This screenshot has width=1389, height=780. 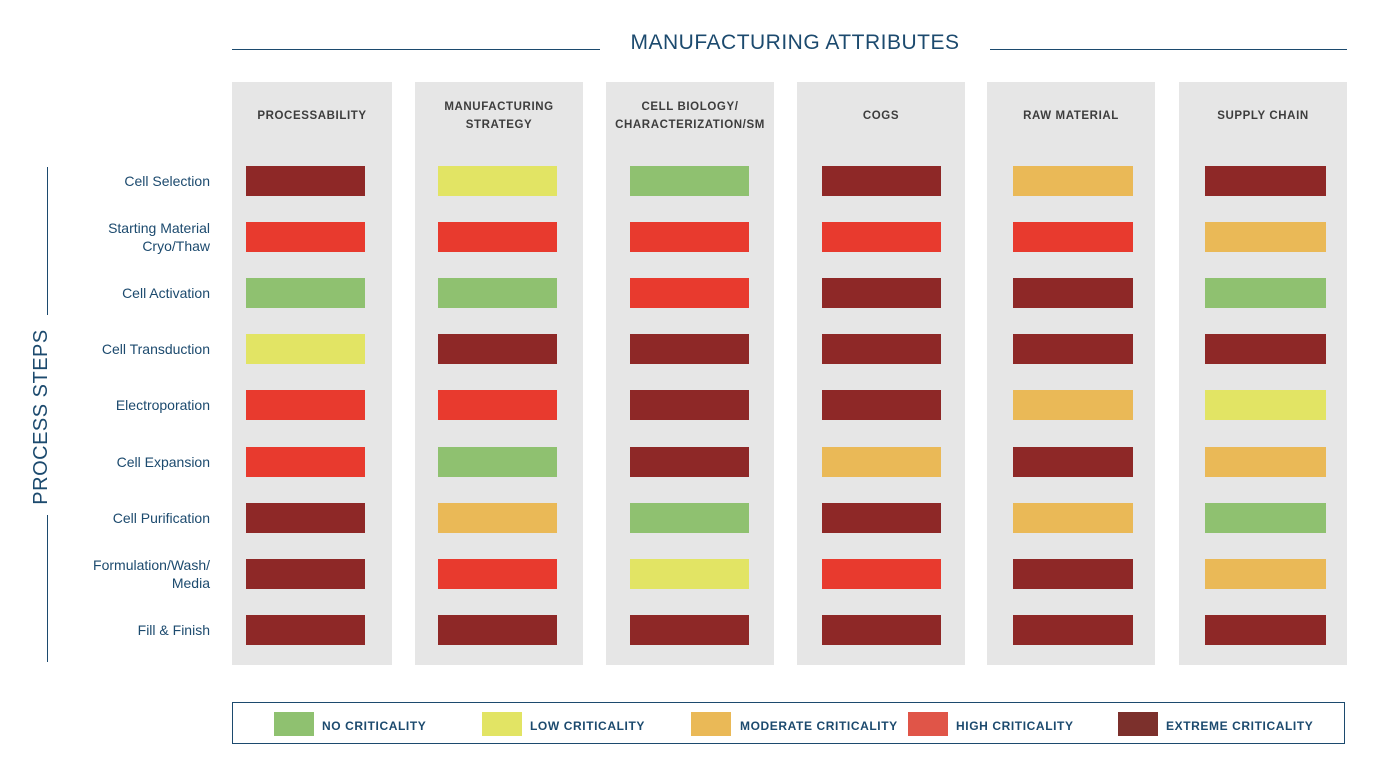 What do you see at coordinates (690, 116) in the screenshot?
I see `column-header-cell-biology-characterization-sm: CELL BIOLOGY/ CHARACTERIZATION/SM` at bounding box center [690, 116].